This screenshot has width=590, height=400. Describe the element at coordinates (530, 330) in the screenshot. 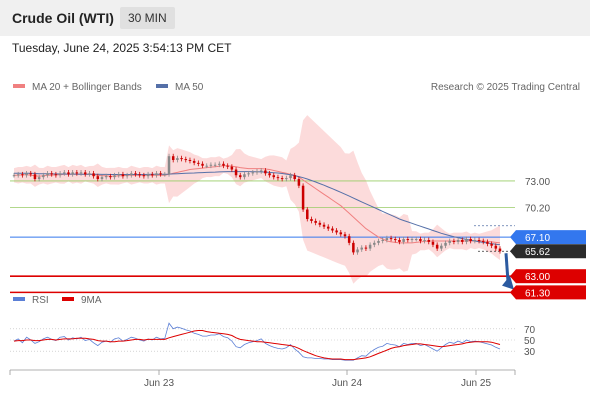

I see `rsi-tick-label: 70` at that location.